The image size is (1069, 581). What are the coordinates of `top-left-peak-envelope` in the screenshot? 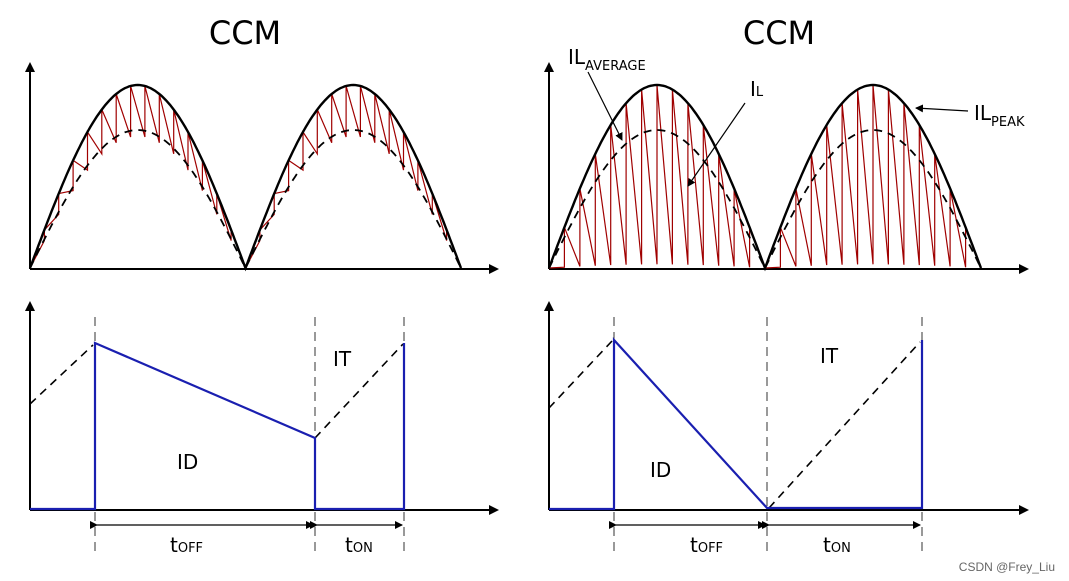 It's located at (245, 177).